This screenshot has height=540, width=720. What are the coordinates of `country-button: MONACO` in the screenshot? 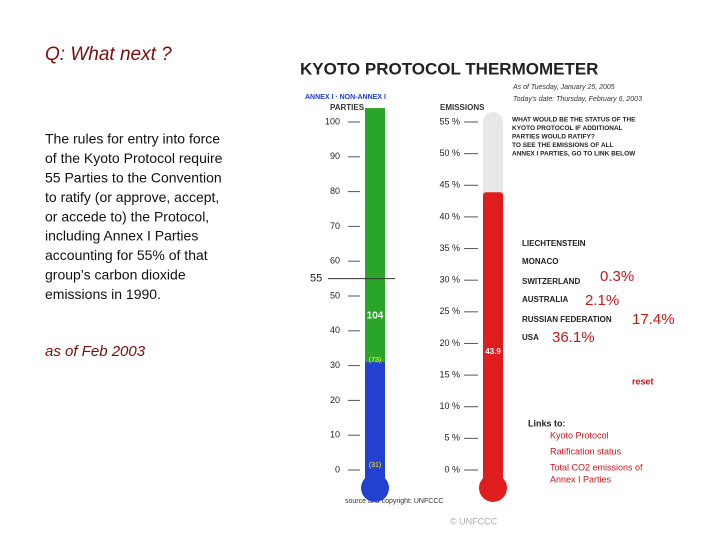 It's located at (540, 261).